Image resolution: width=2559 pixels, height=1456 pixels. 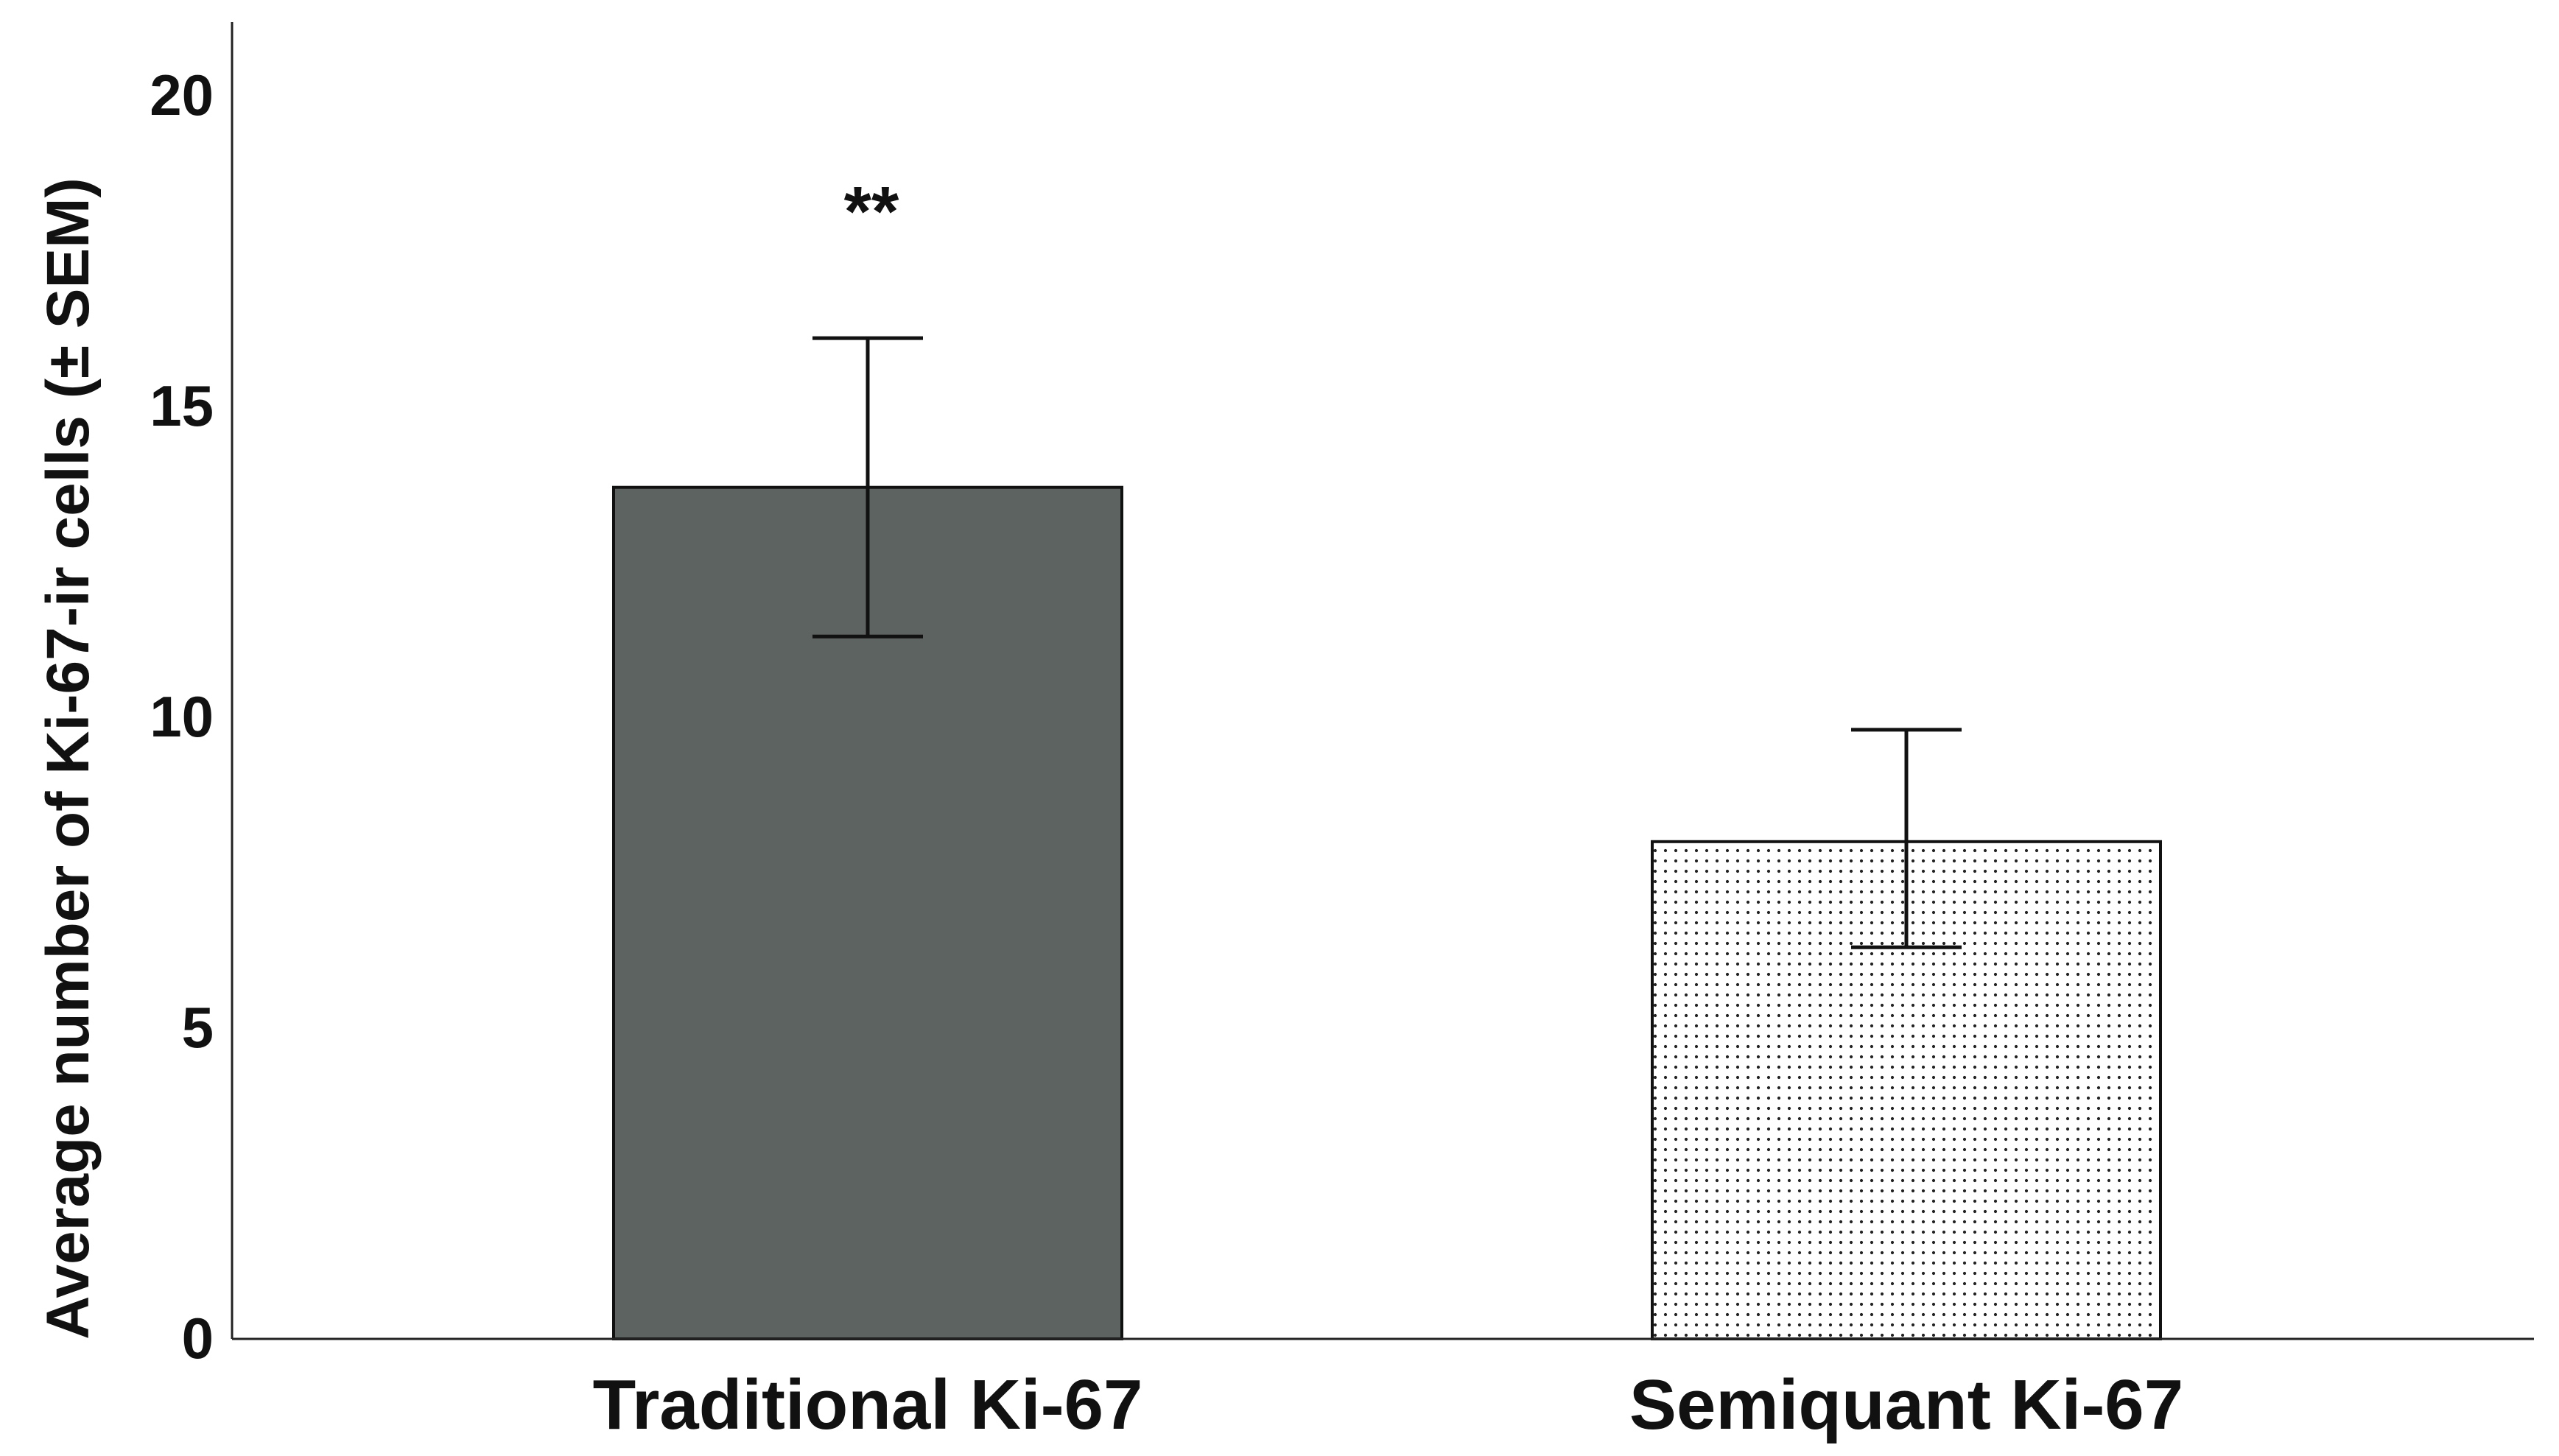 What do you see at coordinates (868, 1404) in the screenshot?
I see `x-category-label: Traditional Ki-67` at bounding box center [868, 1404].